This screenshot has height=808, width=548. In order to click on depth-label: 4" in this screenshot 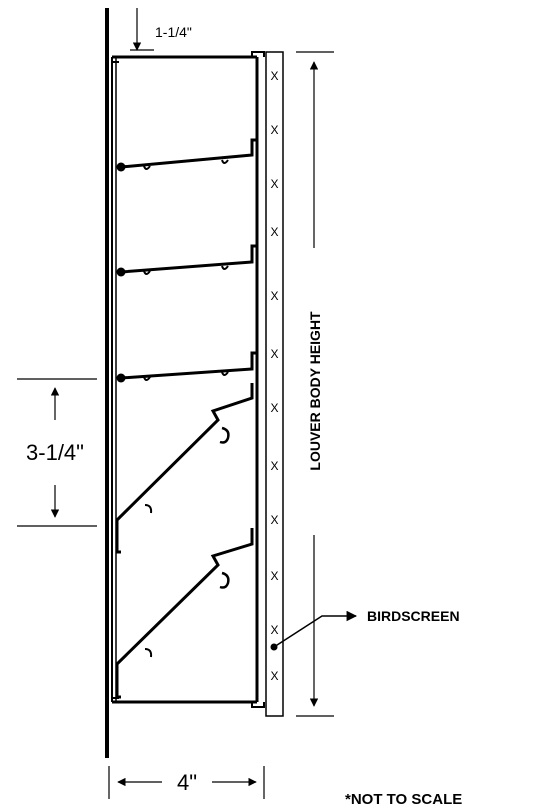, I will do `click(187, 782)`.